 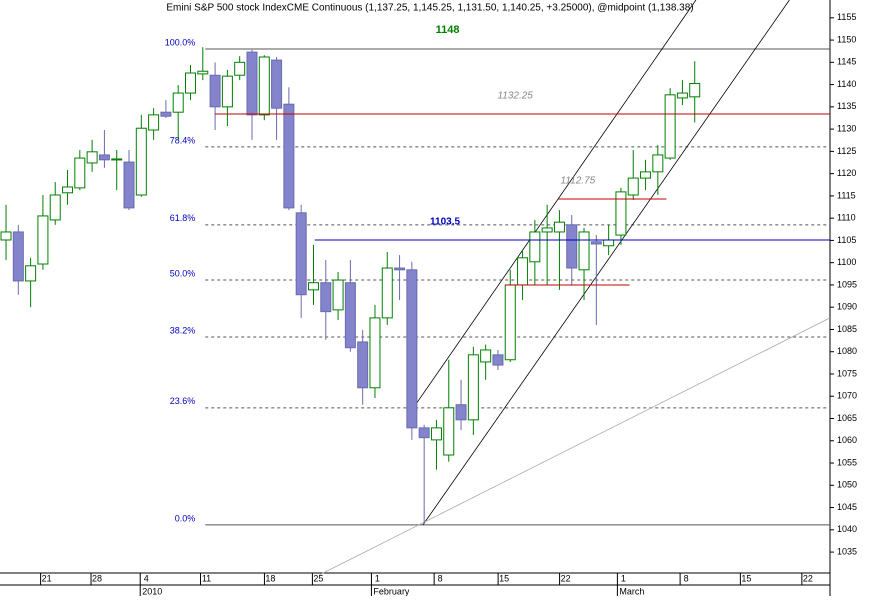 What do you see at coordinates (448, 30) in the screenshot?
I see `top-label: 1148` at bounding box center [448, 30].